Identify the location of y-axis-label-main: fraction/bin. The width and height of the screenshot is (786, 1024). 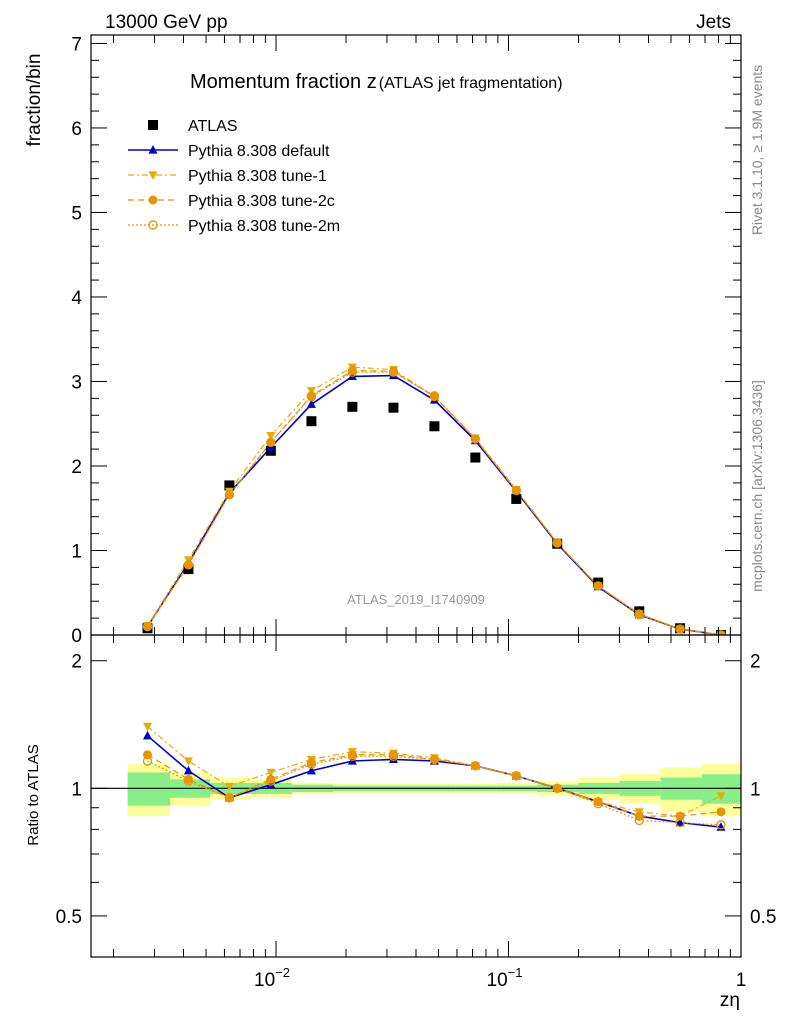
(34, 100).